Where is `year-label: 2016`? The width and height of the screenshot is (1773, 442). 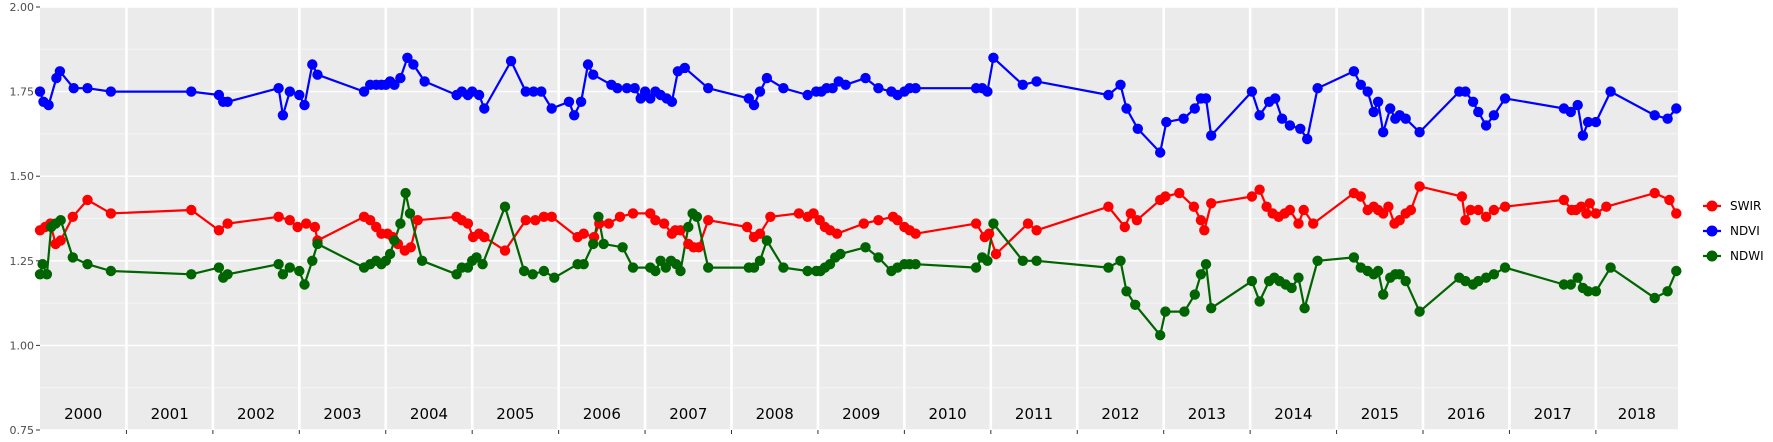 year-label: 2016 is located at coordinates (1466, 414).